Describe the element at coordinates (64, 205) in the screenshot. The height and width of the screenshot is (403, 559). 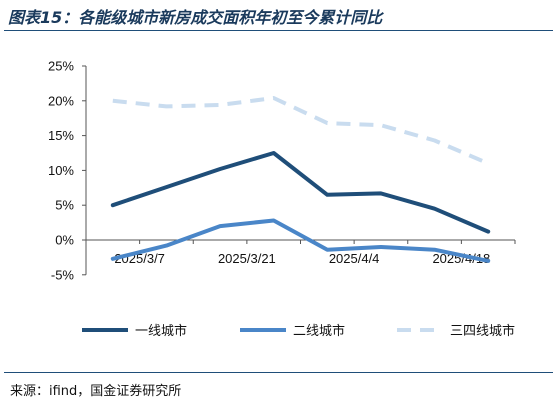
I see `y-tick-label: 5%` at that location.